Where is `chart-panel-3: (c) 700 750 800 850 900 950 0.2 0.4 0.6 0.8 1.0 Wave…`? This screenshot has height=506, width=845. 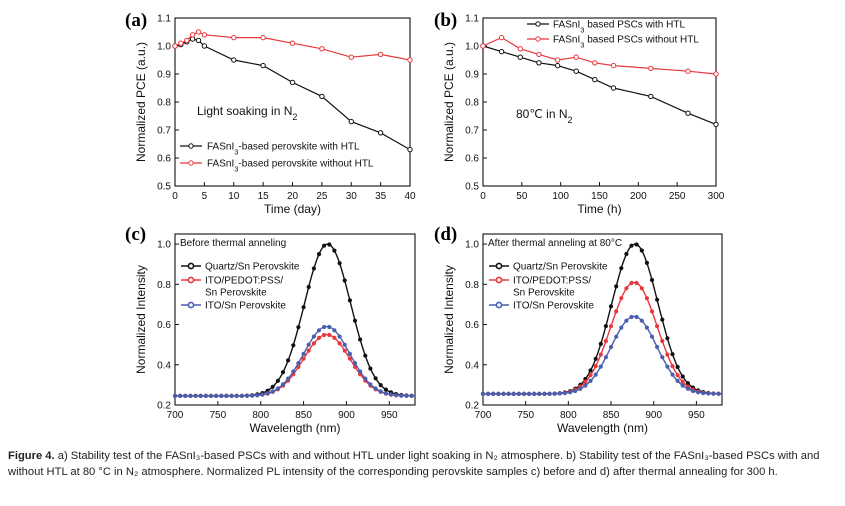
chart-panel-3: (c) 700 750 800 850 900 950 0.2 0.4 0.6 0.8 1.0 Wave… is located at coordinates (270, 329).